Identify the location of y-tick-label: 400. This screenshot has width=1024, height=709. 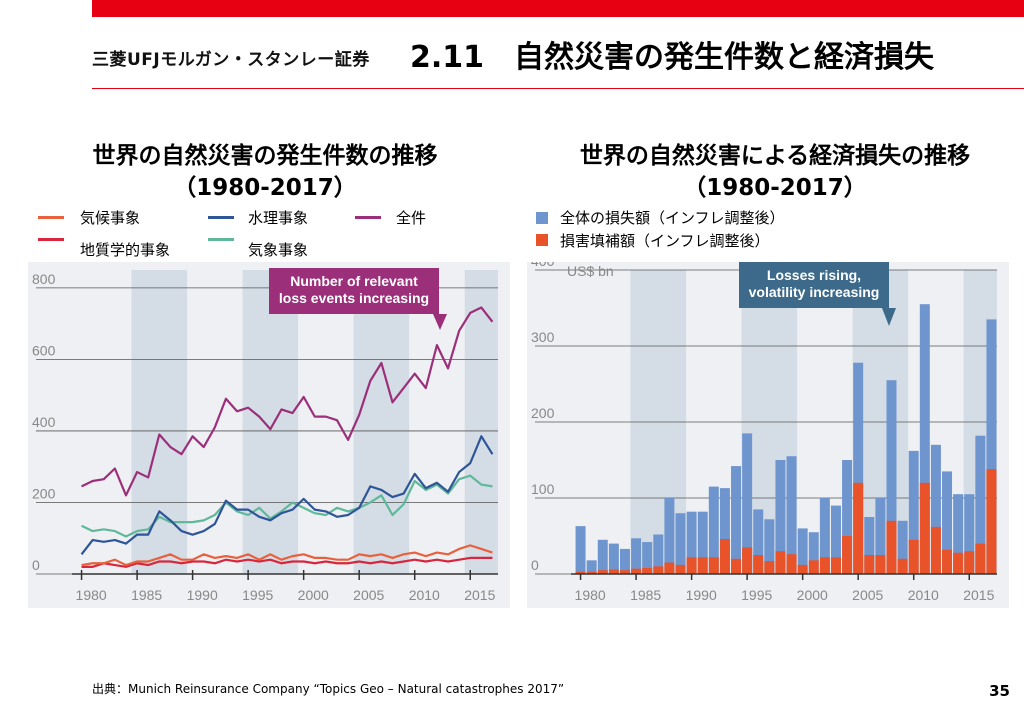
(543, 265).